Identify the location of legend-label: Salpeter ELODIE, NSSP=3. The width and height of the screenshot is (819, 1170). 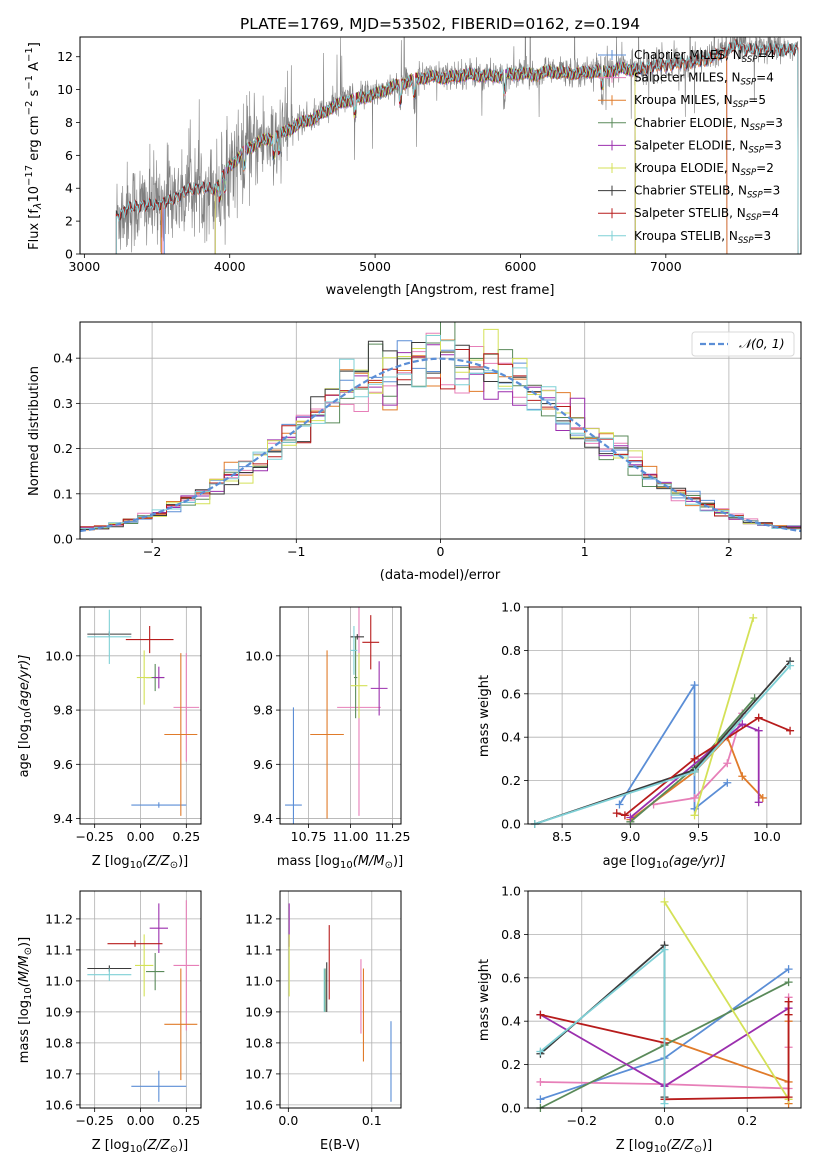
(708, 146).